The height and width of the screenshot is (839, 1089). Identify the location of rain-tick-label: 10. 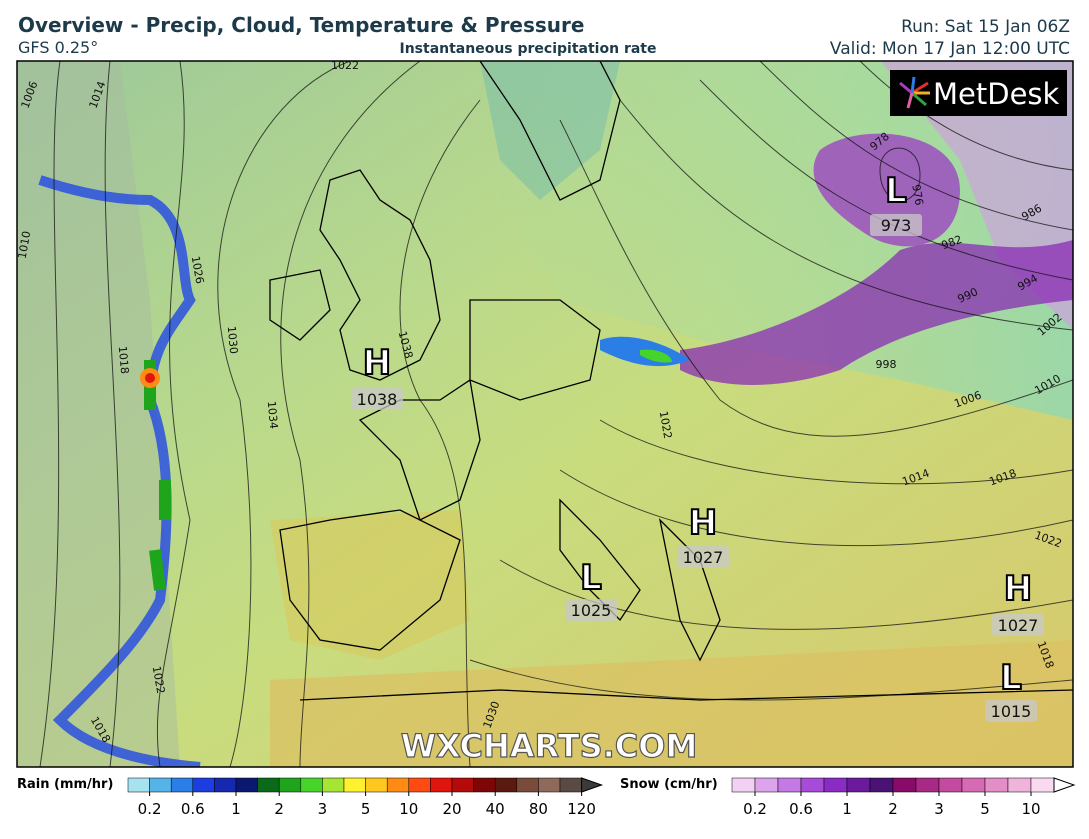
(408, 809).